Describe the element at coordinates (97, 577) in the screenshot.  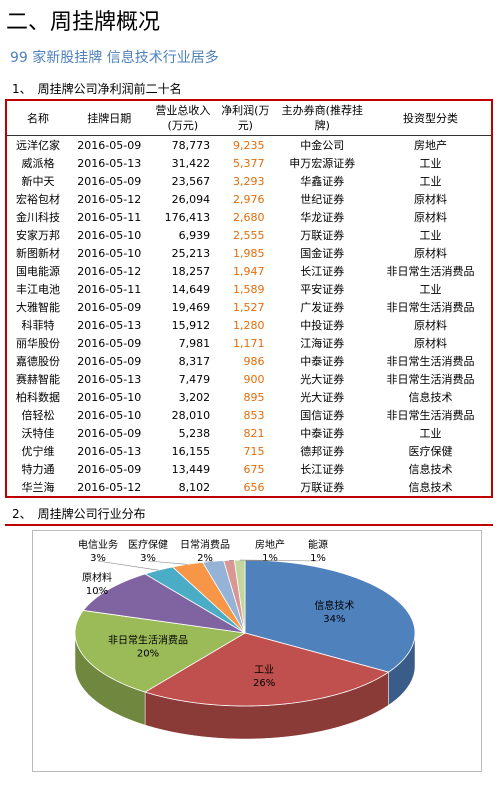
I see `slice-label: 原材料` at that location.